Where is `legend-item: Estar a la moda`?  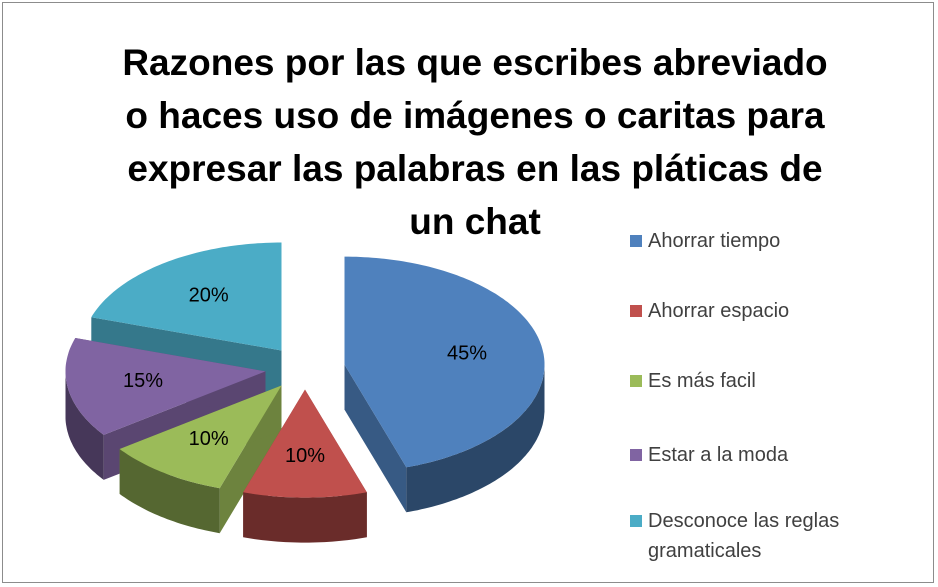 legend-item: Estar a la moda is located at coordinates (764, 455).